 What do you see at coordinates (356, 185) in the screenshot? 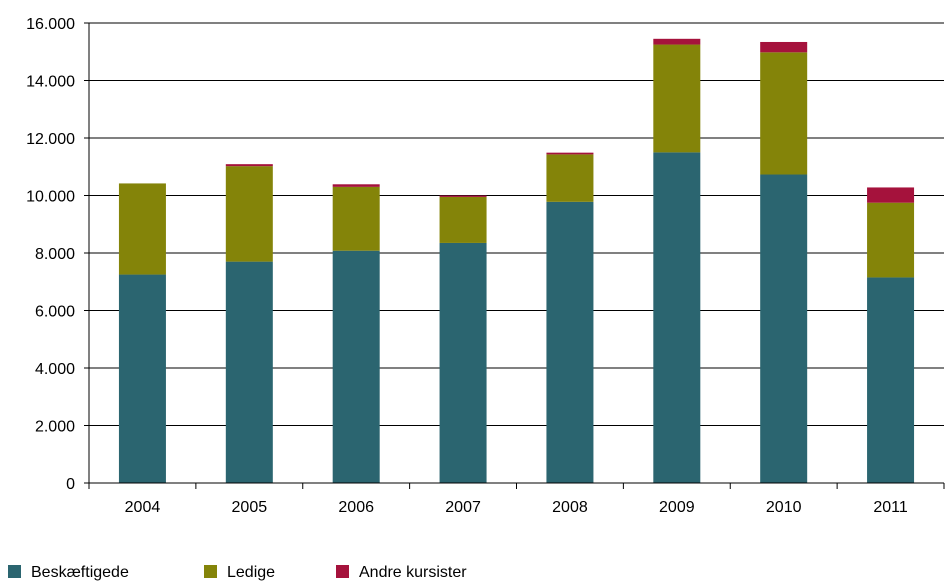
I see `bar-segment-andre-kursister-2006` at bounding box center [356, 185].